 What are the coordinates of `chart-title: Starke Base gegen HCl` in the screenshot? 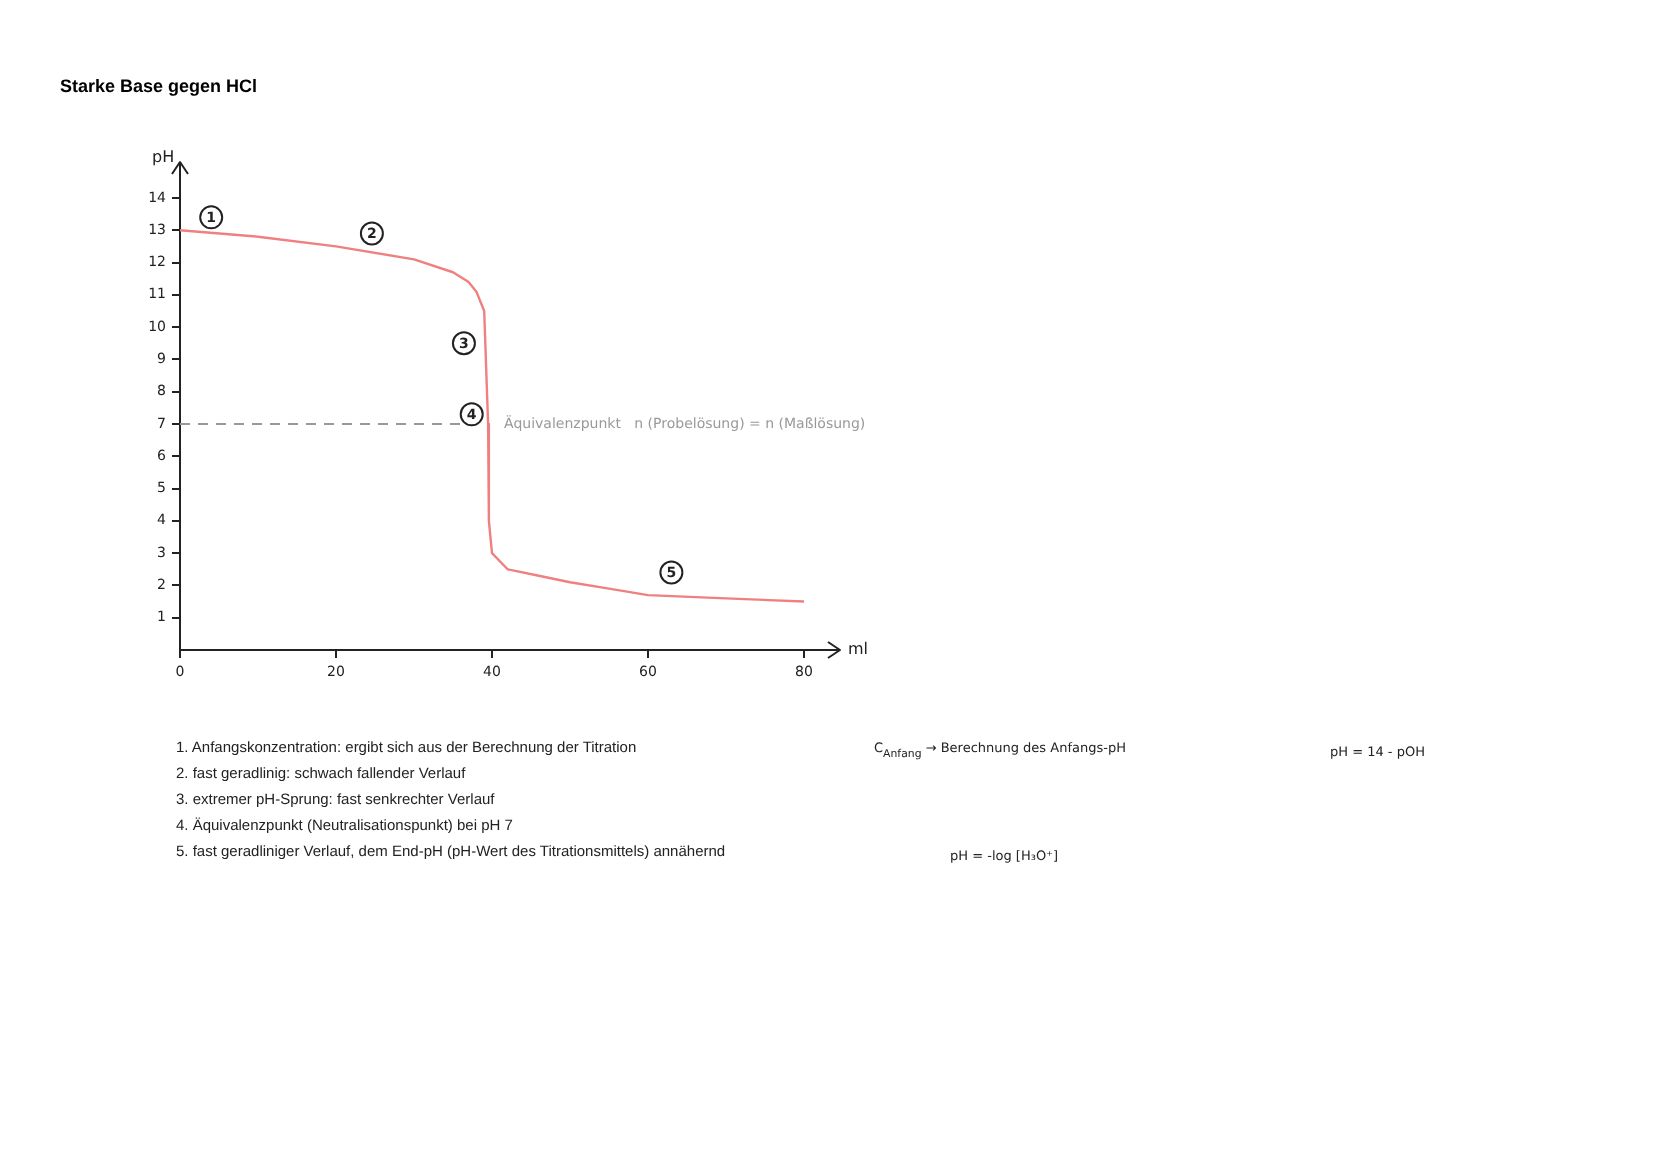 It's located at (159, 86).